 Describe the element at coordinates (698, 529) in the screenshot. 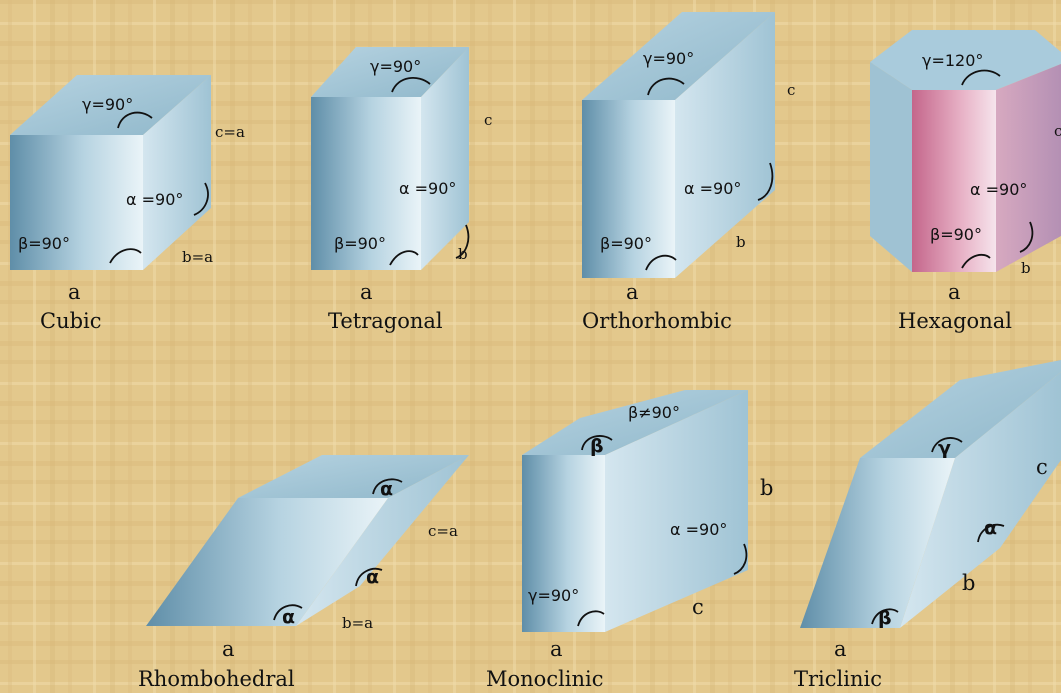

I see `monoclinic-alpha-label: α =90°` at that location.